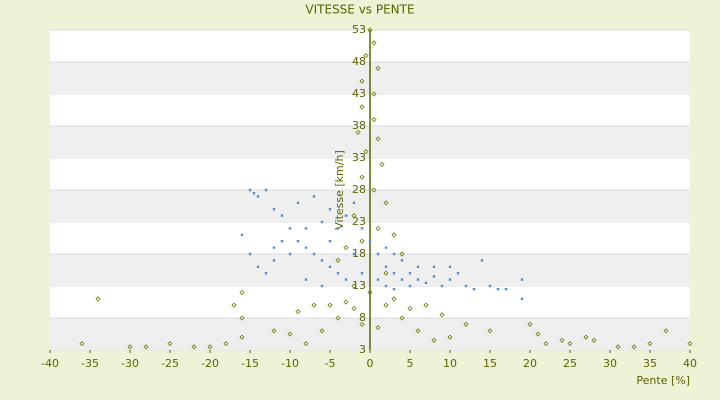 The image size is (720, 400). What do you see at coordinates (339, 190) in the screenshot?
I see `y-axis-label: Vitesse [km/h]` at bounding box center [339, 190].